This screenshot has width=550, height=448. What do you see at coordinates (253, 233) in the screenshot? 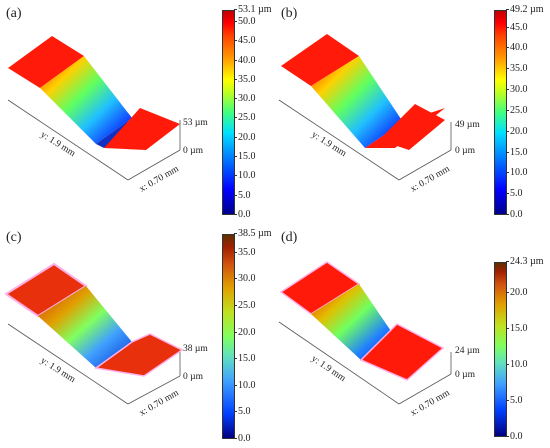
I see `colorbar-tick-label: 38.5 µm` at bounding box center [253, 233].